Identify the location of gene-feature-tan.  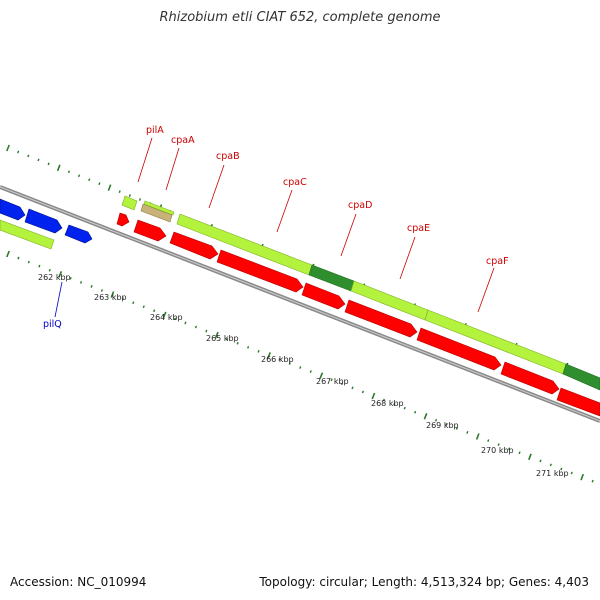
(156, 213).